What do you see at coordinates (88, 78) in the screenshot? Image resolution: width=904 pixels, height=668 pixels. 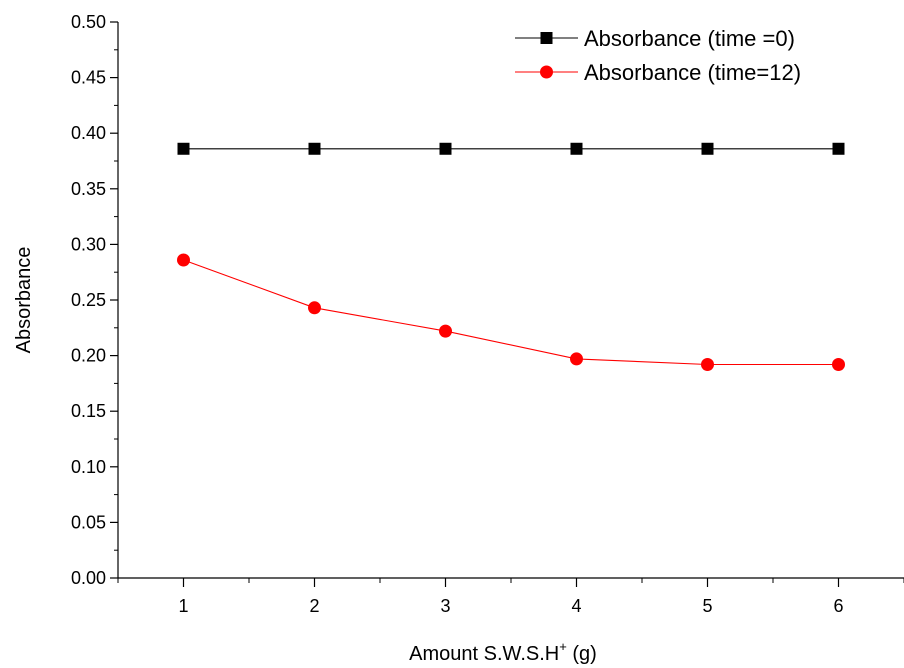 I see `y-tick-label: 0.45` at bounding box center [88, 78].